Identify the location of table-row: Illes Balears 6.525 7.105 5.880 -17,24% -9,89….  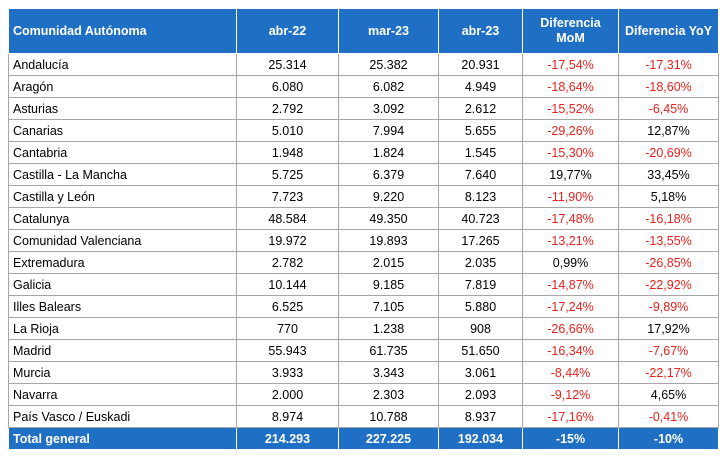
(363, 306).